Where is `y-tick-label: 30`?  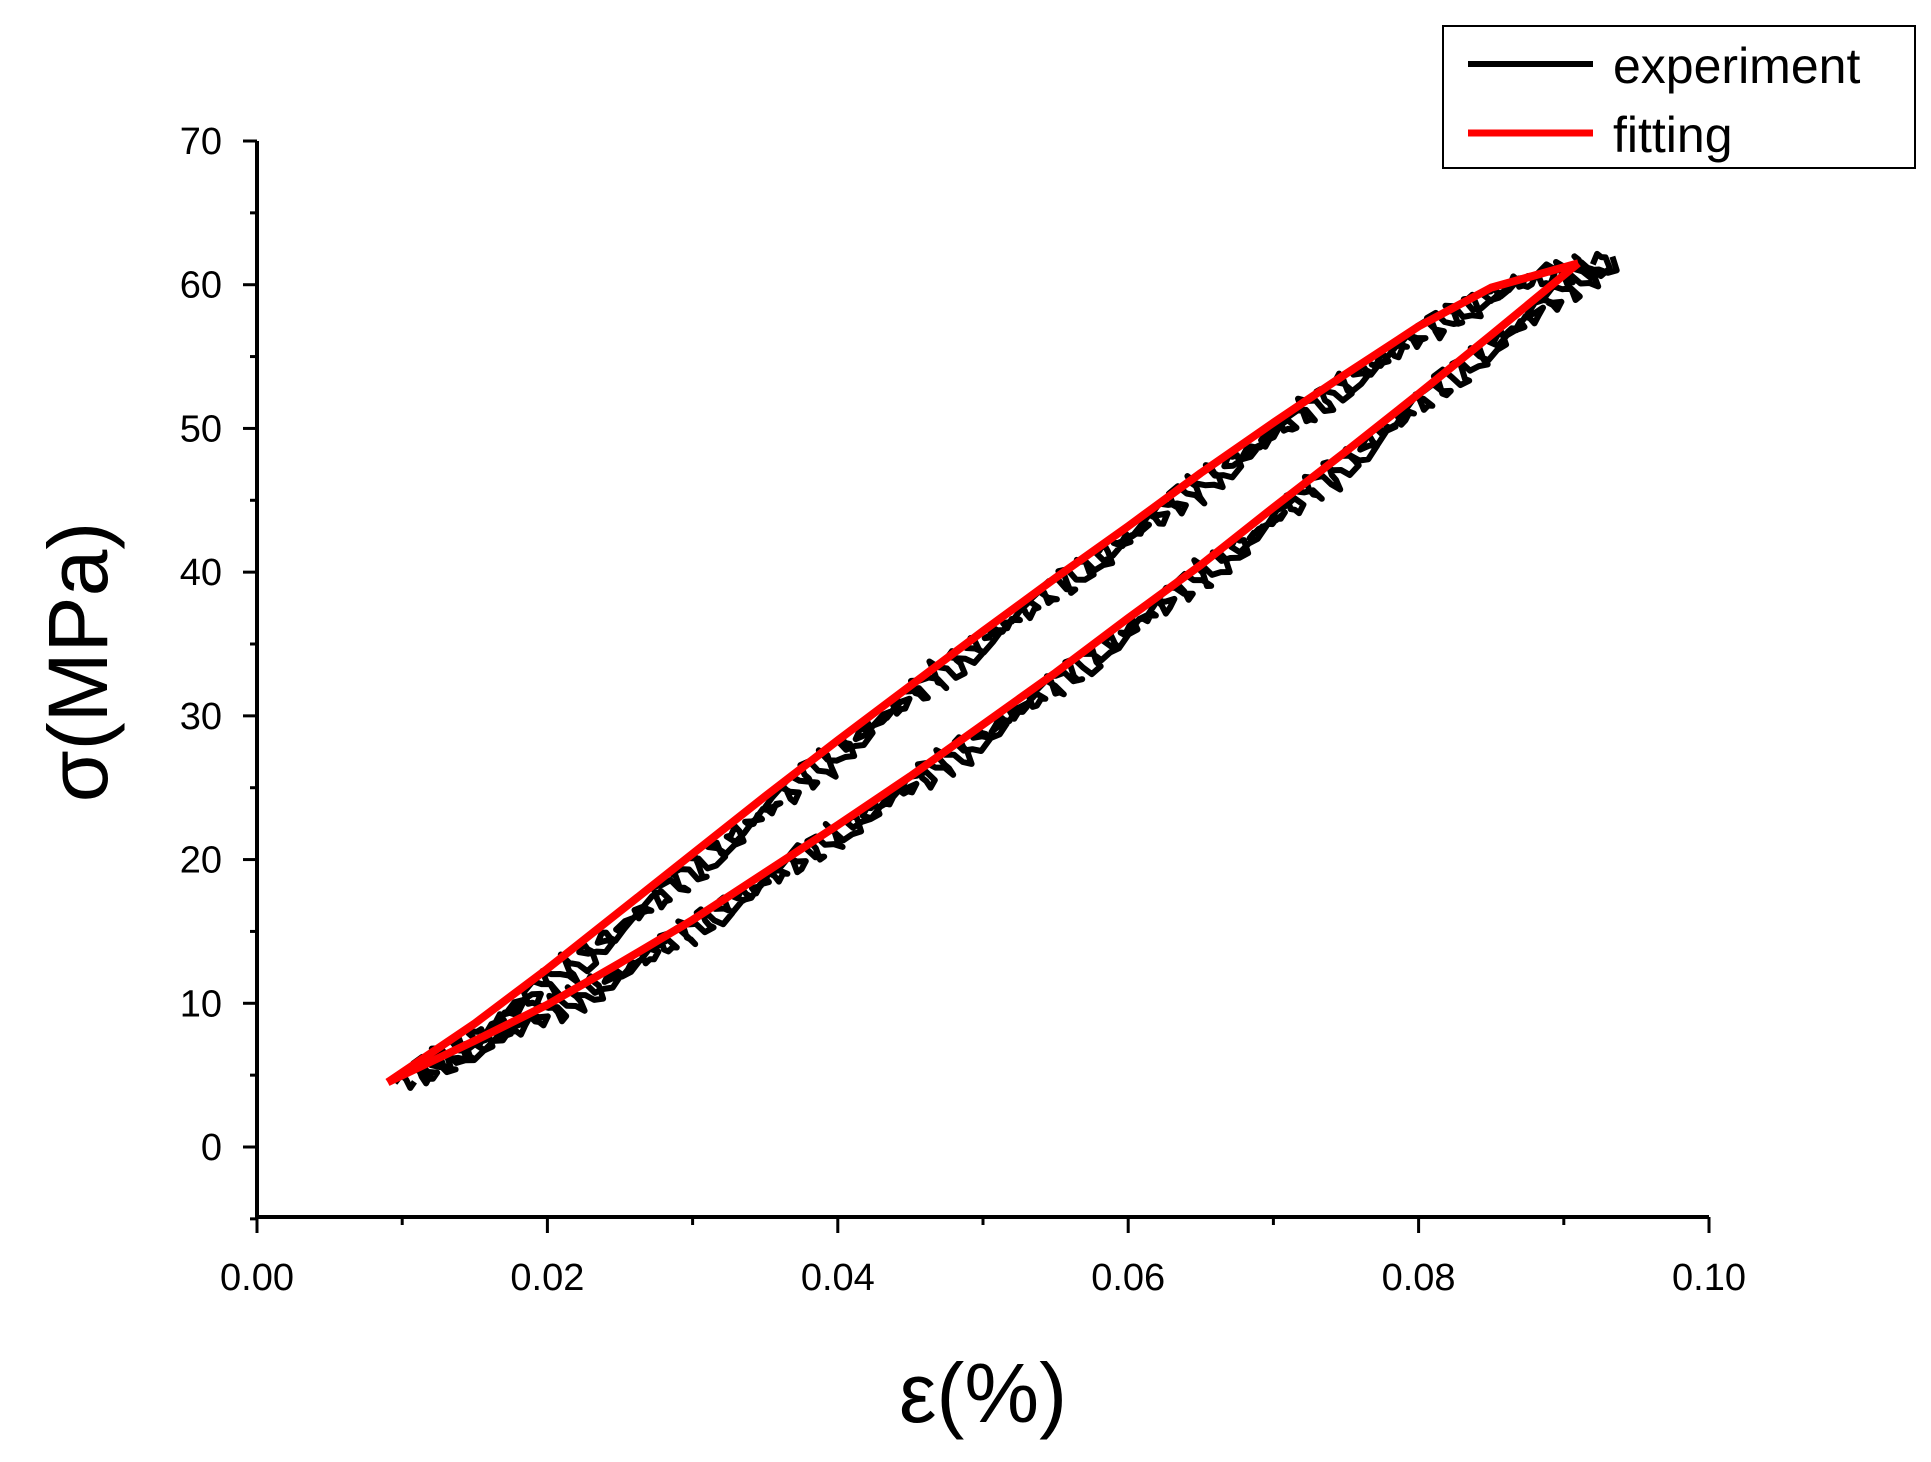 y-tick-label: 30 is located at coordinates (201, 717).